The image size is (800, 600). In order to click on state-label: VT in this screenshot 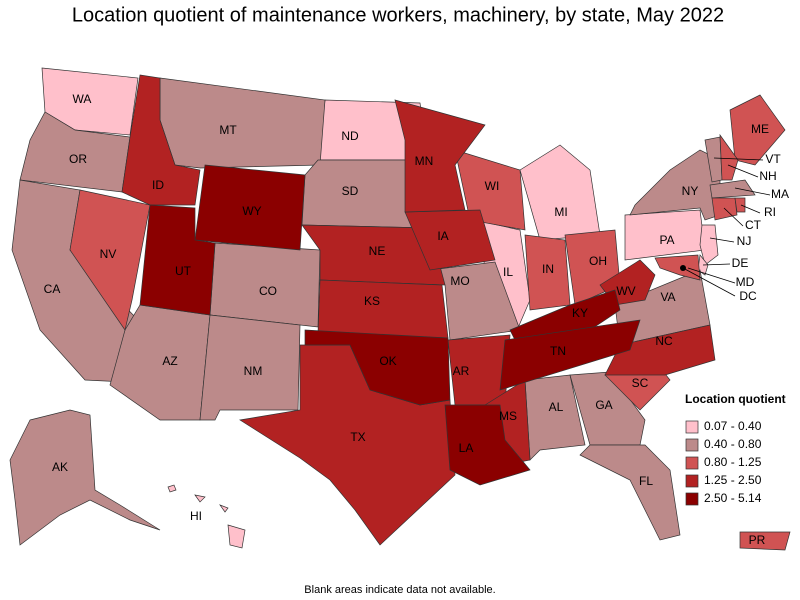, I will do `click(773, 159)`.